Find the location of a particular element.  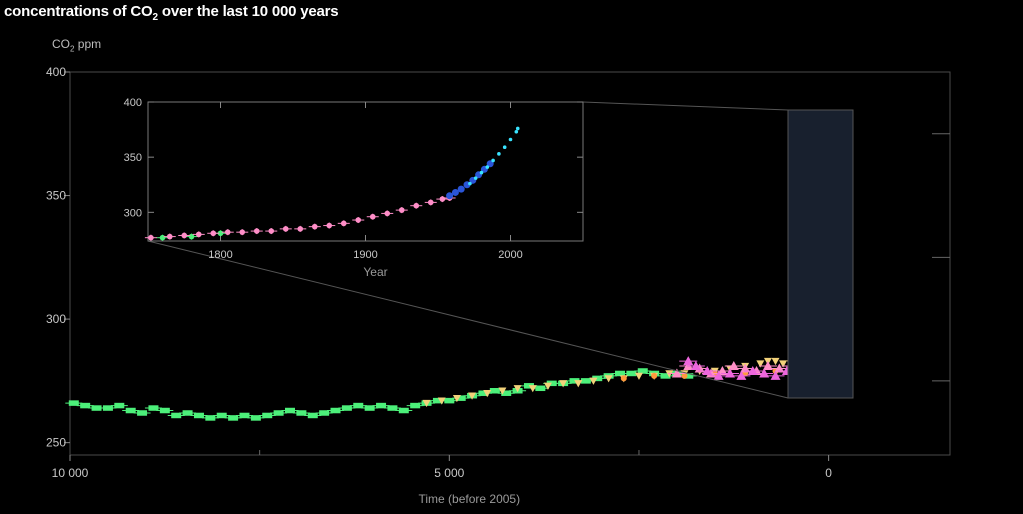

x-tick-label: 0 is located at coordinates (828, 473).